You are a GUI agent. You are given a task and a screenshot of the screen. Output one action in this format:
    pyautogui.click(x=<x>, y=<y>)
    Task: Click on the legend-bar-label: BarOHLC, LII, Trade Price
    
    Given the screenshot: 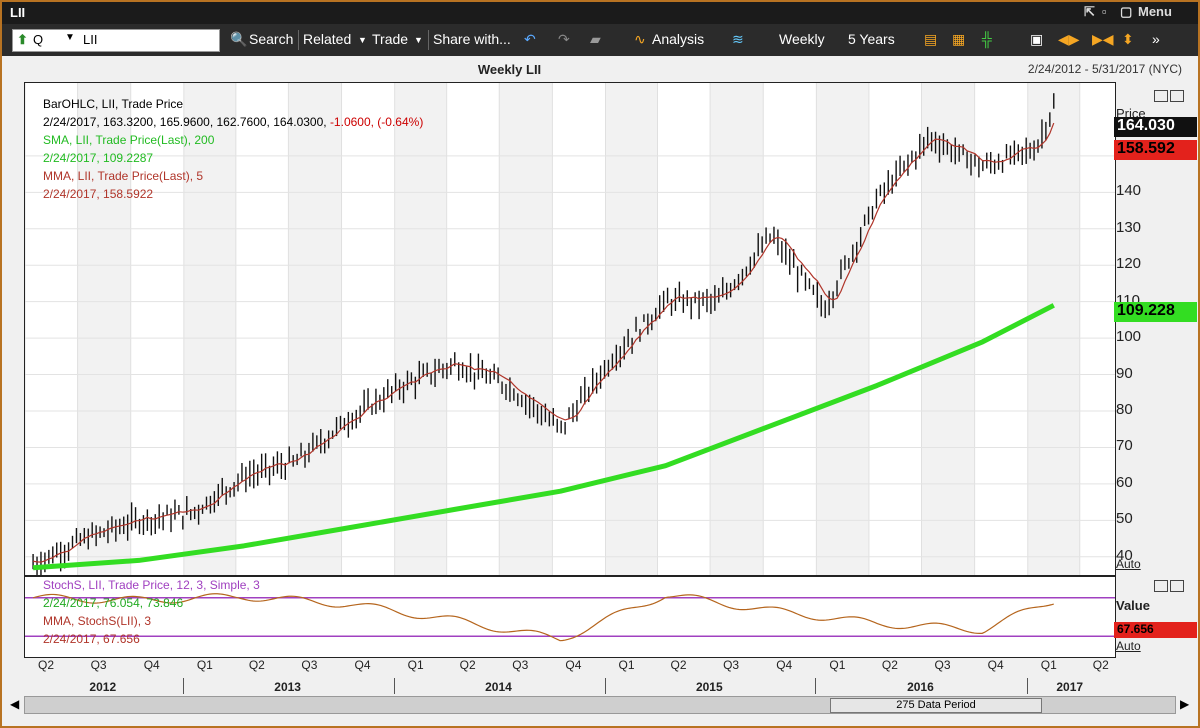 What is the action you would take?
    pyautogui.click(x=113, y=104)
    